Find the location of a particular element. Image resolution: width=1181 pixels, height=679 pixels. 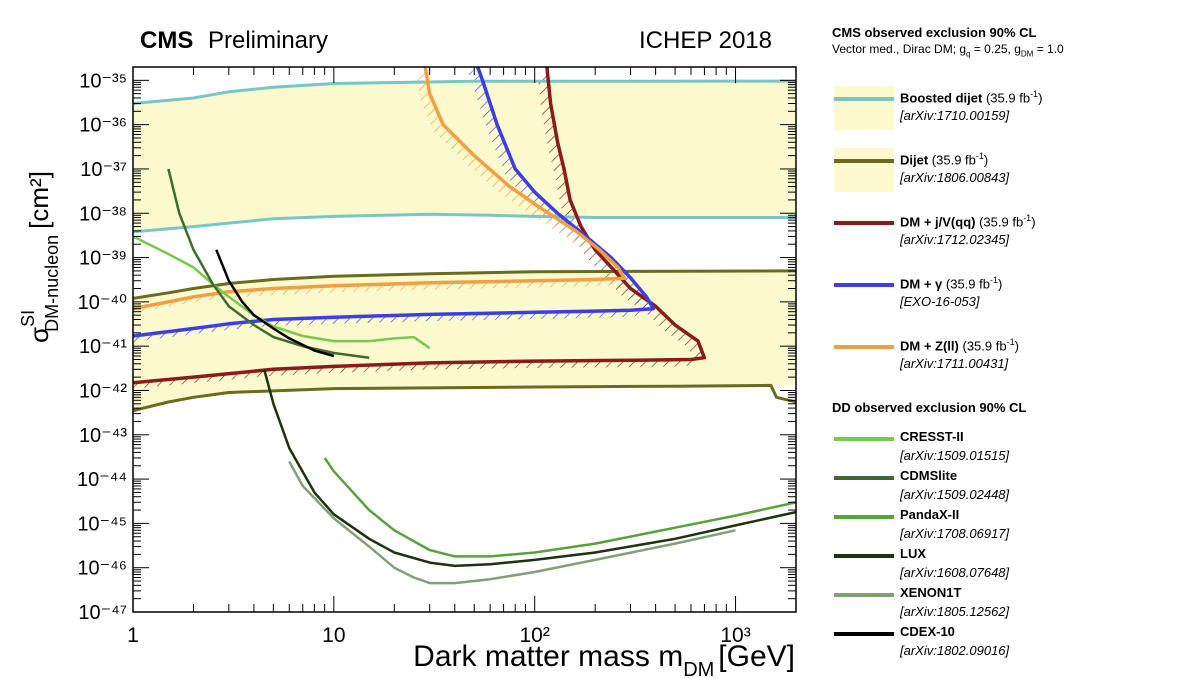

cms-legend-entry-dm-z-ll: DM + Z(ll) (35.9 fb-1) [arXiv:1711.00431] is located at coordinates (1004, 359).